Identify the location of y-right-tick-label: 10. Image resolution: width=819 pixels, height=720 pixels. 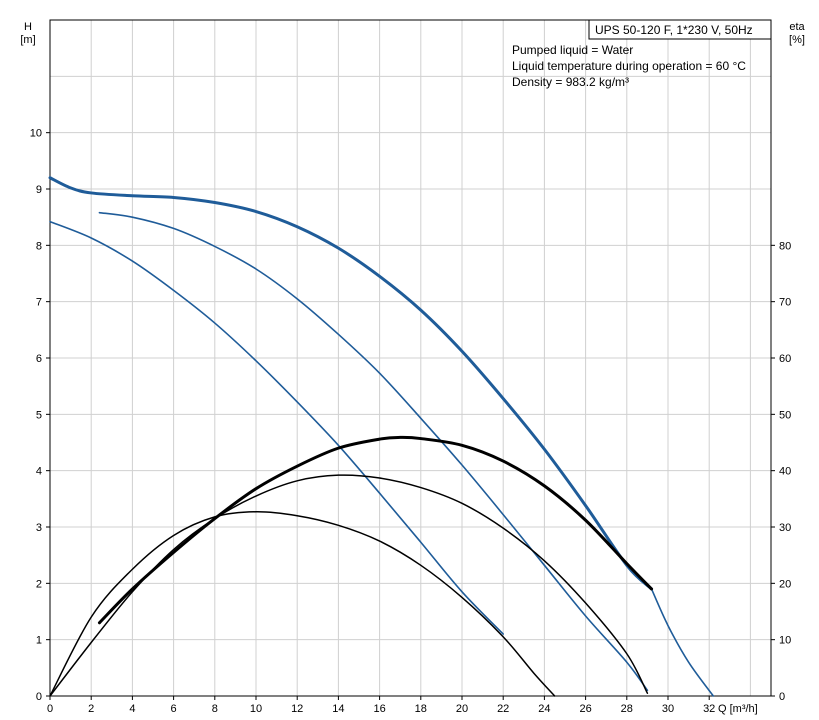
(785, 641).